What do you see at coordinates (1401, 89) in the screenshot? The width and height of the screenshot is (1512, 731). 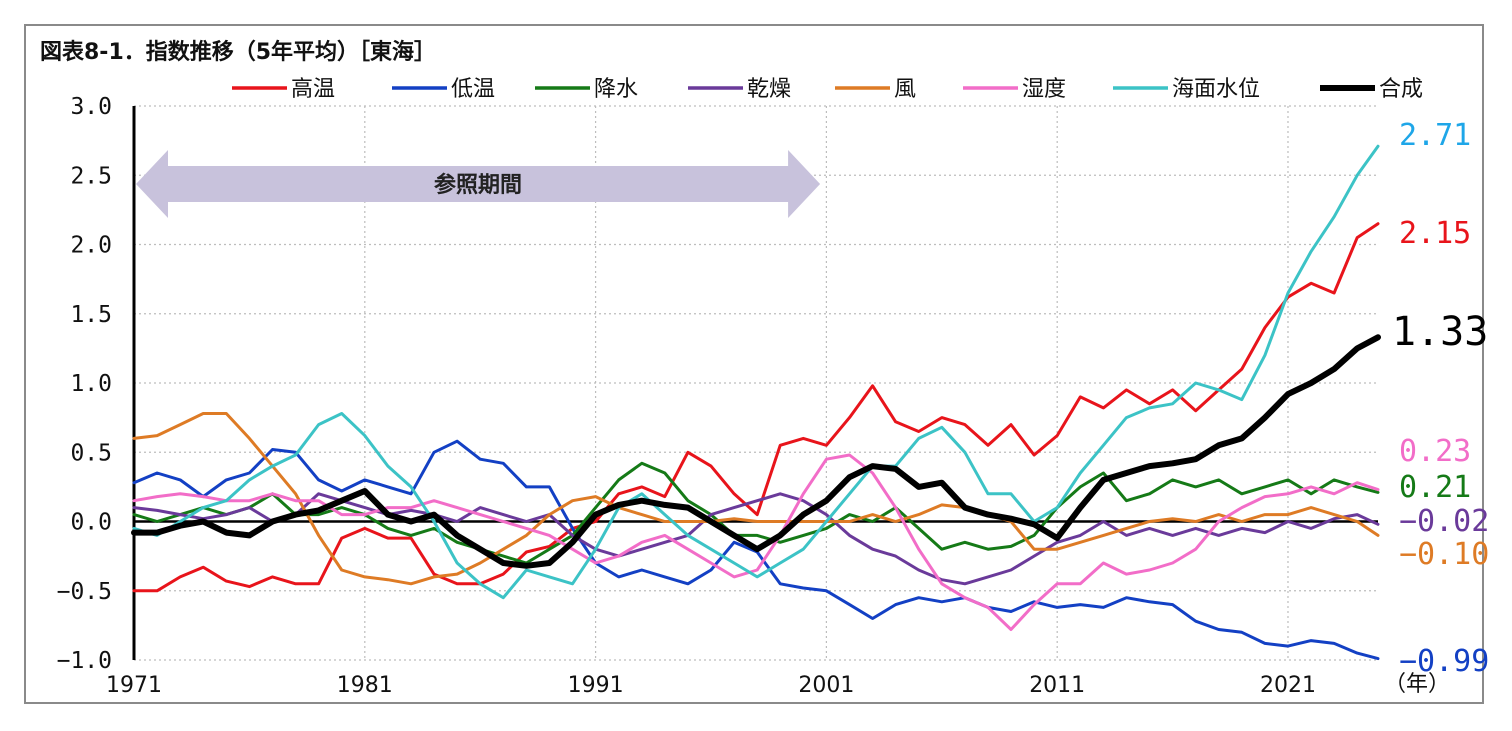 I see `legend-label: 合成` at bounding box center [1401, 89].